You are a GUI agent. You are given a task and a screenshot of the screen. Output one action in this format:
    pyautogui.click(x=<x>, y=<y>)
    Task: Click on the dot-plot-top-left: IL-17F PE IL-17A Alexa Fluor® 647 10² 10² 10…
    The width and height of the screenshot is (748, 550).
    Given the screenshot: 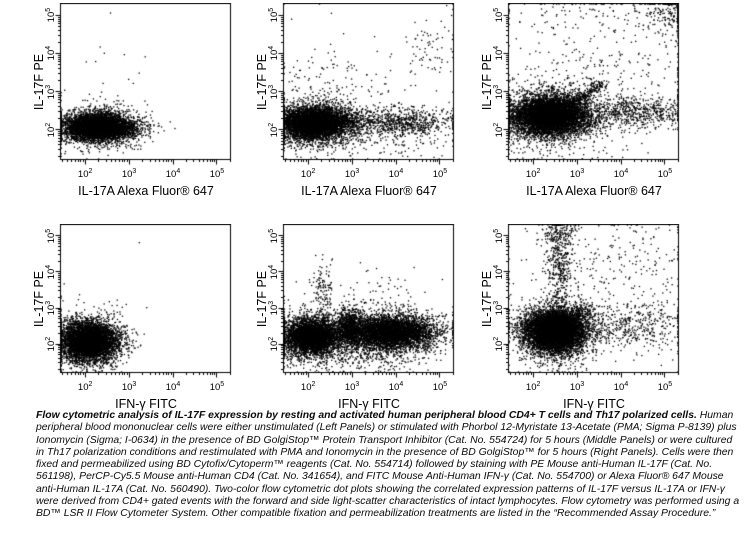 What is the action you would take?
    pyautogui.click(x=134, y=102)
    